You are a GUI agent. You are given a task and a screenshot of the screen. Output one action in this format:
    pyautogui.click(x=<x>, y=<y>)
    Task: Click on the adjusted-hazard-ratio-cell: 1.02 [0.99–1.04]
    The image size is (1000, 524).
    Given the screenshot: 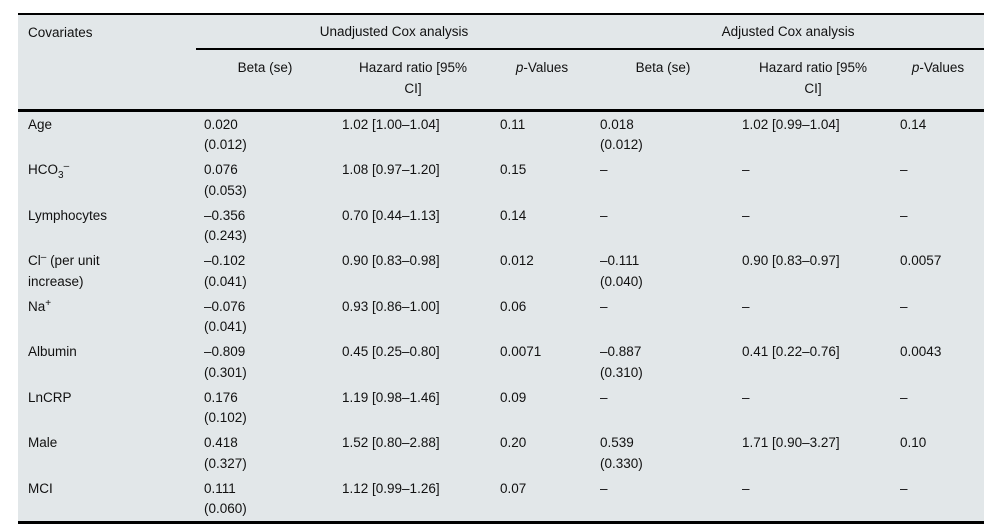 What is the action you would take?
    pyautogui.click(x=791, y=124)
    